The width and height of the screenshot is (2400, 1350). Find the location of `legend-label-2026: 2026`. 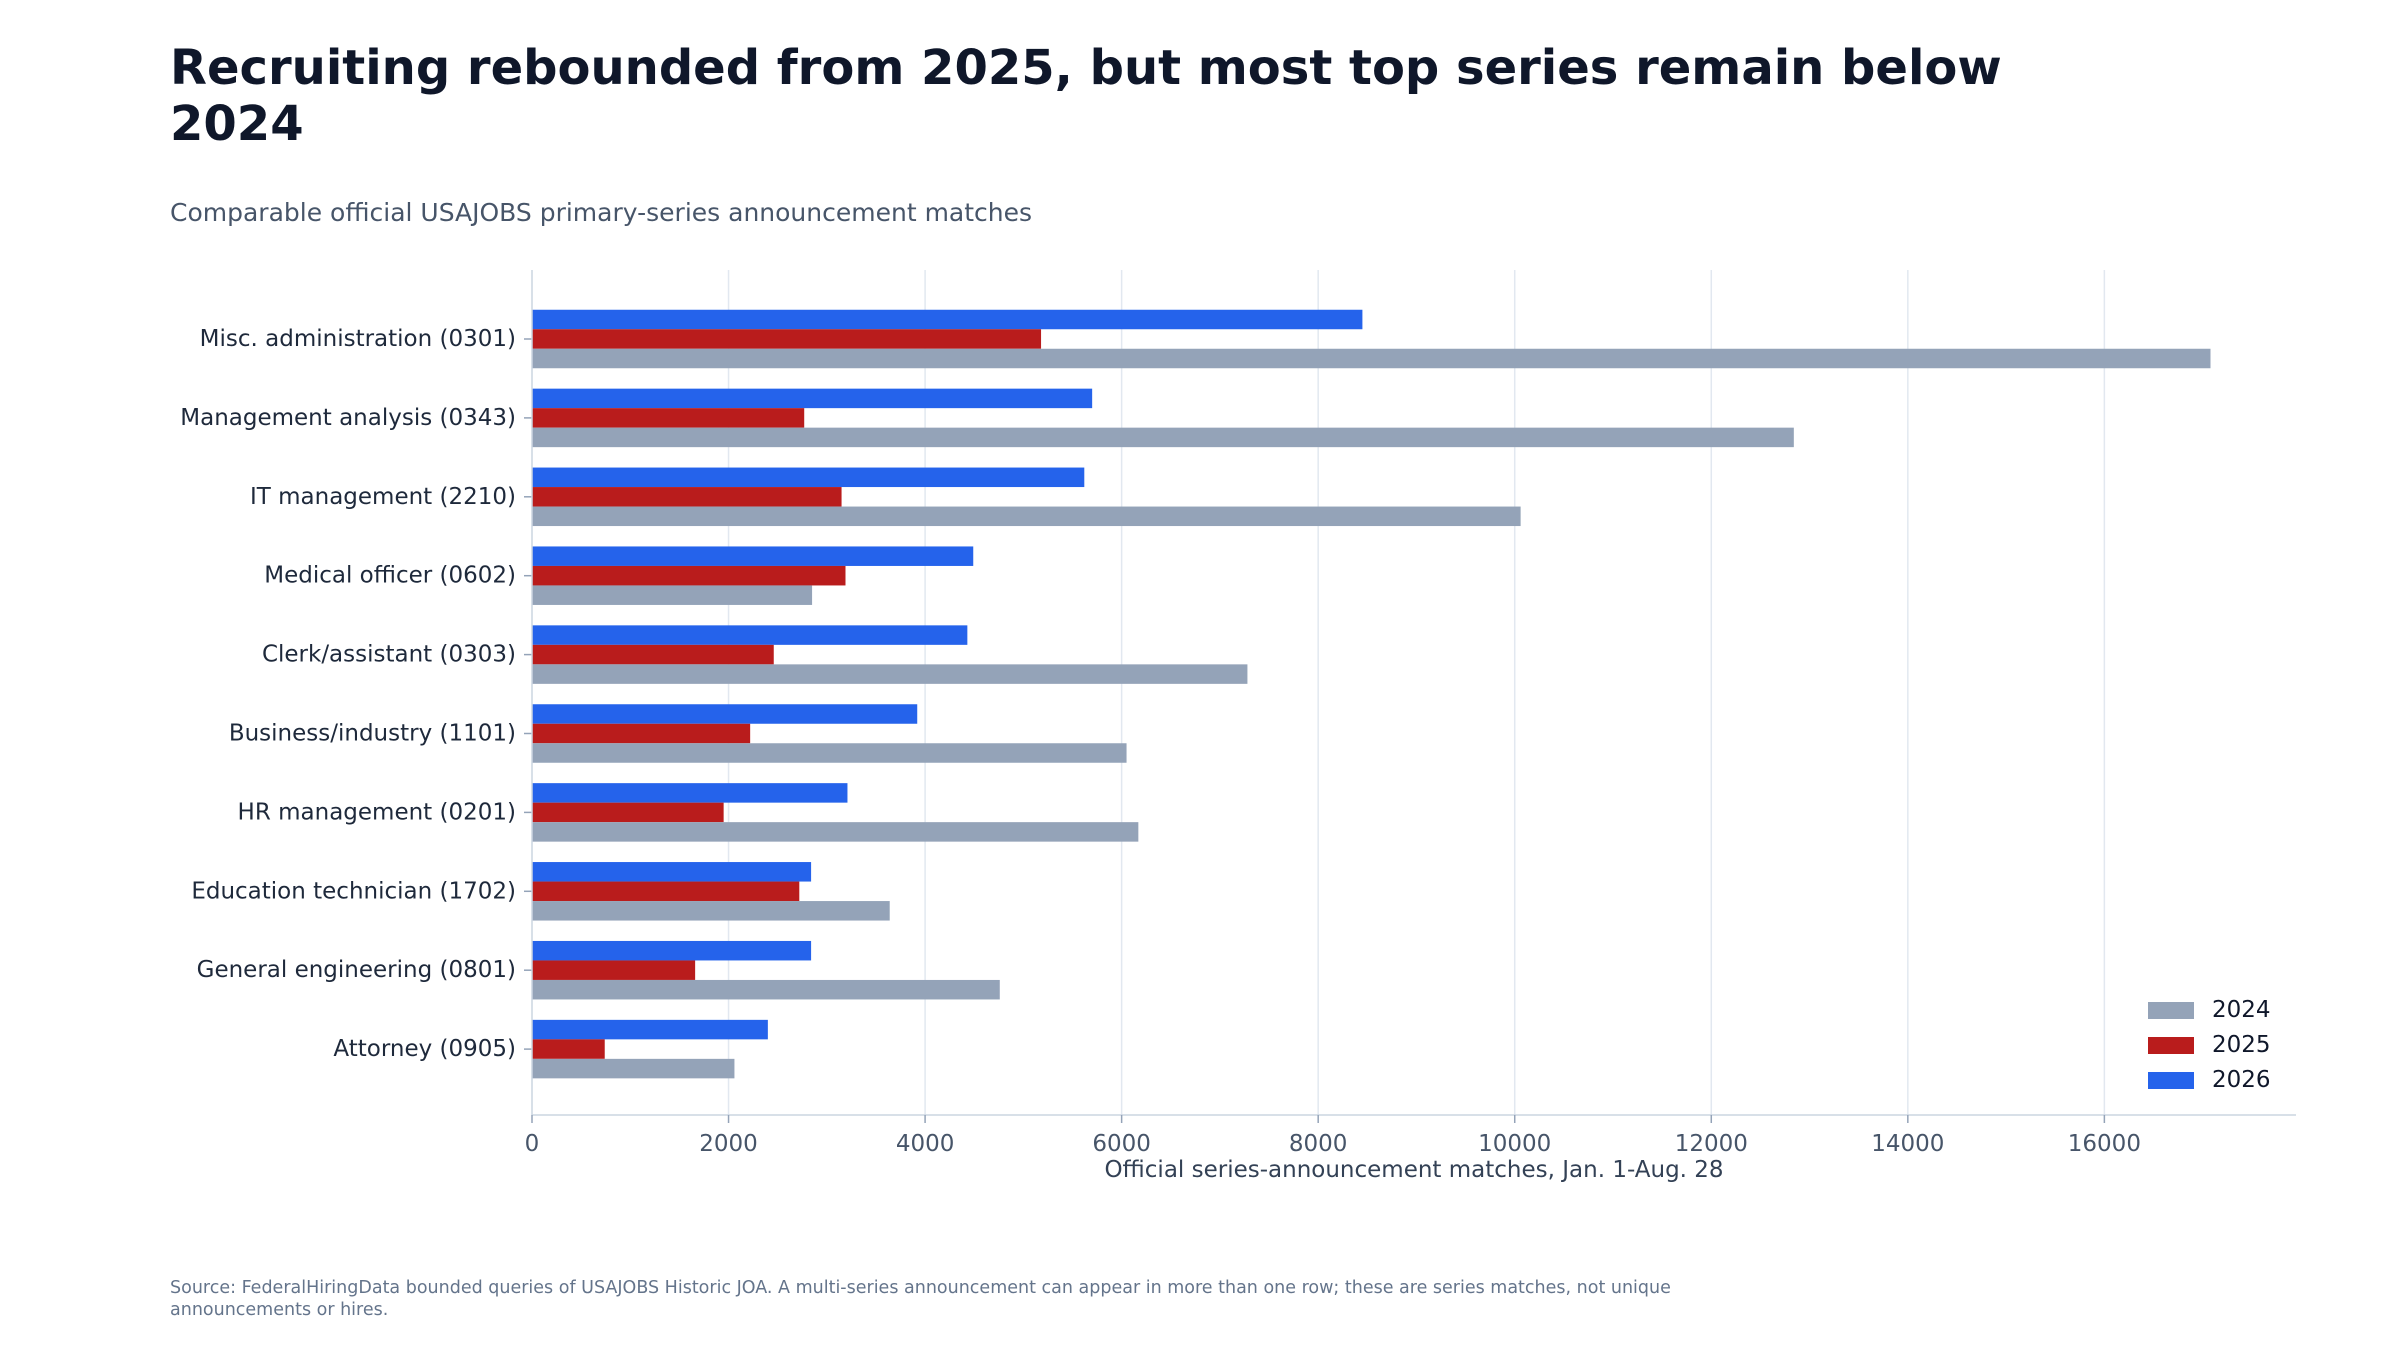

legend-label-2026: 2026 is located at coordinates (2241, 1080).